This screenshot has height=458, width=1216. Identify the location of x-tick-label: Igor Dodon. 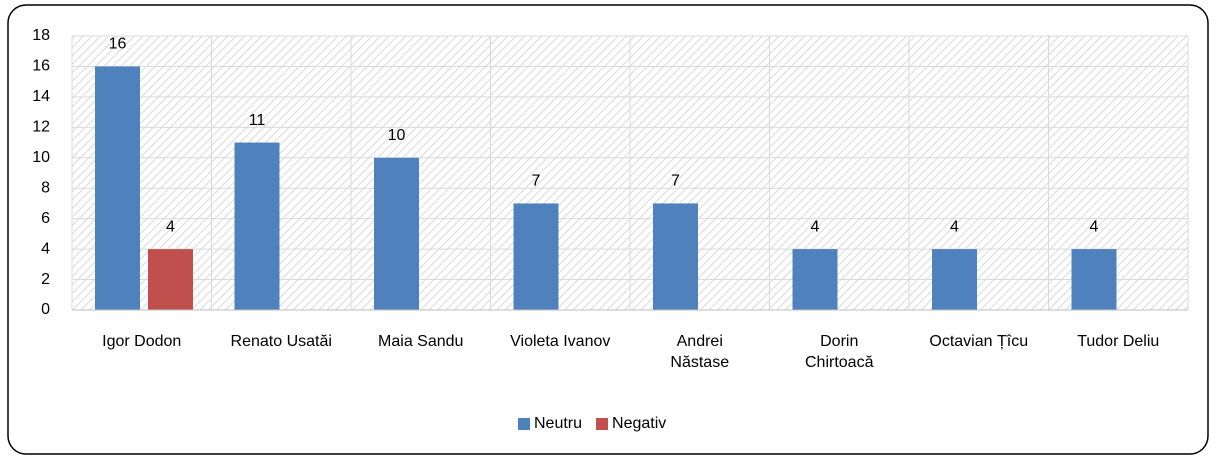
(141, 341).